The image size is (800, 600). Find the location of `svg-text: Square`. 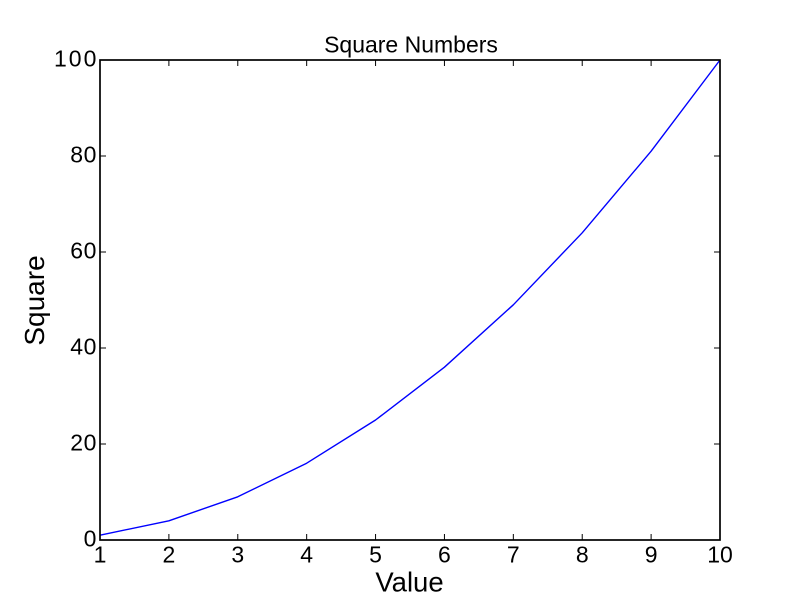

svg-text: Square is located at coordinates (34, 300).